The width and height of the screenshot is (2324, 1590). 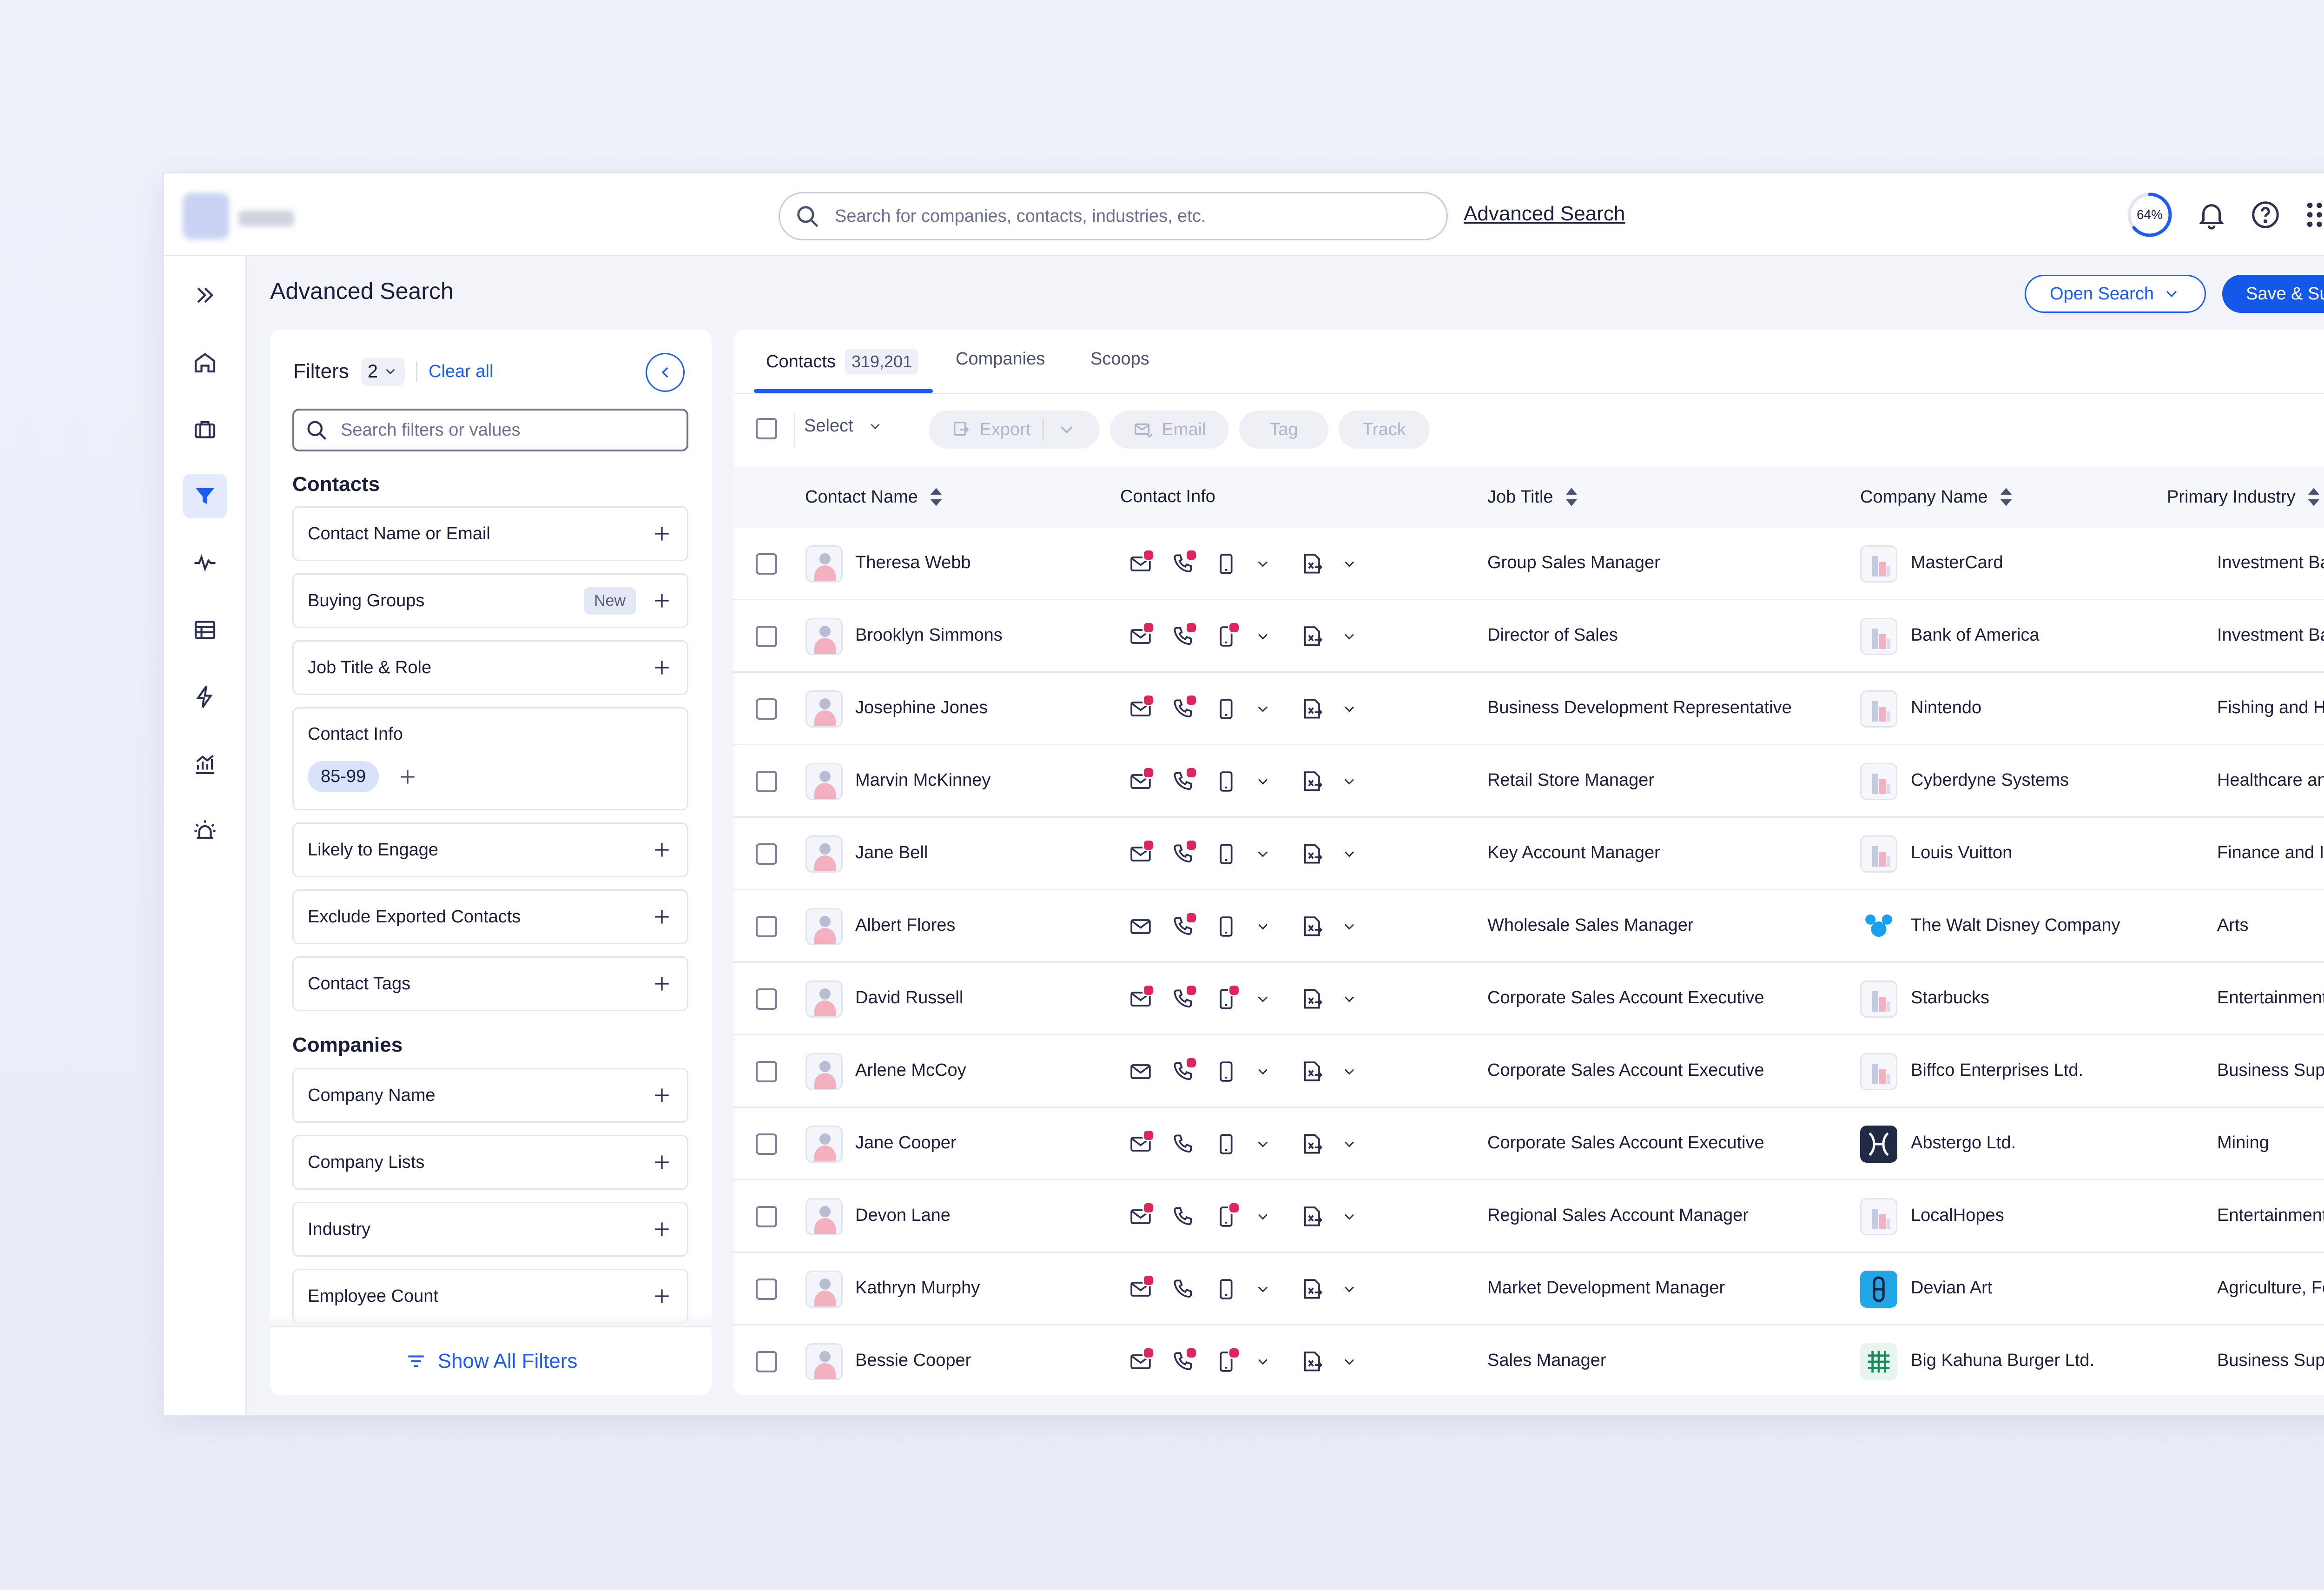 I want to click on clear-all-link: Clear all, so click(x=461, y=371).